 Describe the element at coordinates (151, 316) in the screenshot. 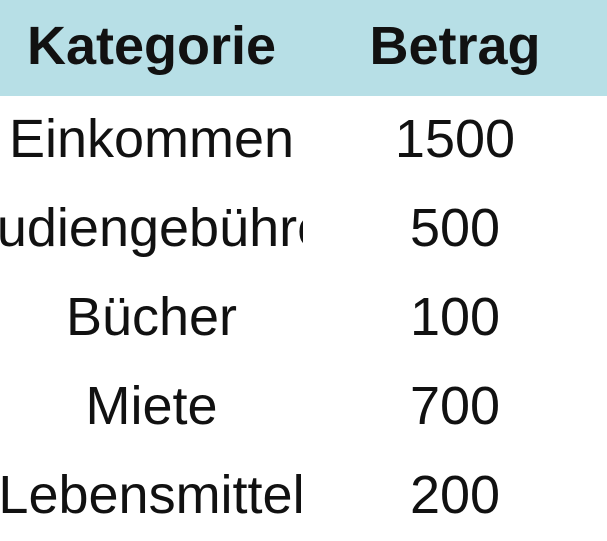

I see `cell-kategorie: Bücher` at that location.